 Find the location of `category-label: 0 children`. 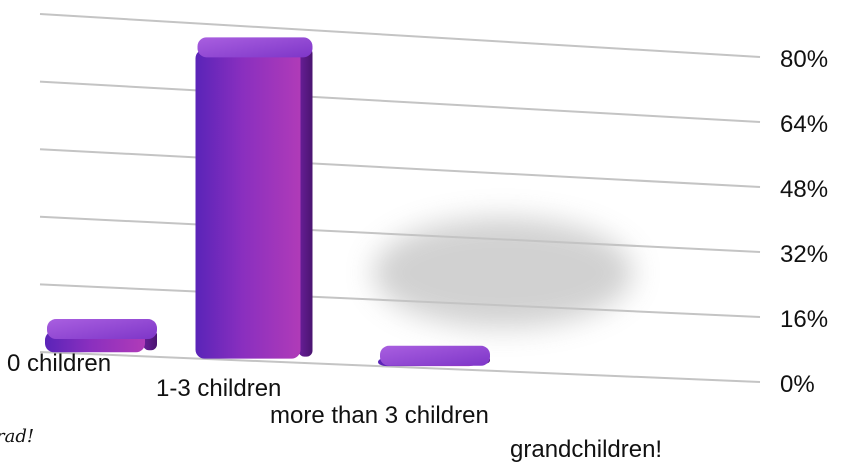

category-label: 0 children is located at coordinates (59, 363).